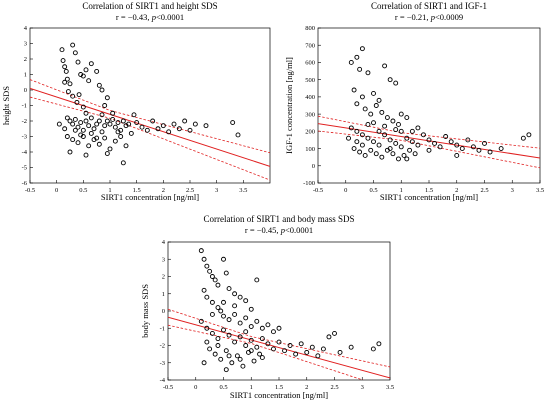 The width and height of the screenshot is (550, 406). What do you see at coordinates (216, 190) in the screenshot?
I see `x-tick-label: 3` at bounding box center [216, 190].